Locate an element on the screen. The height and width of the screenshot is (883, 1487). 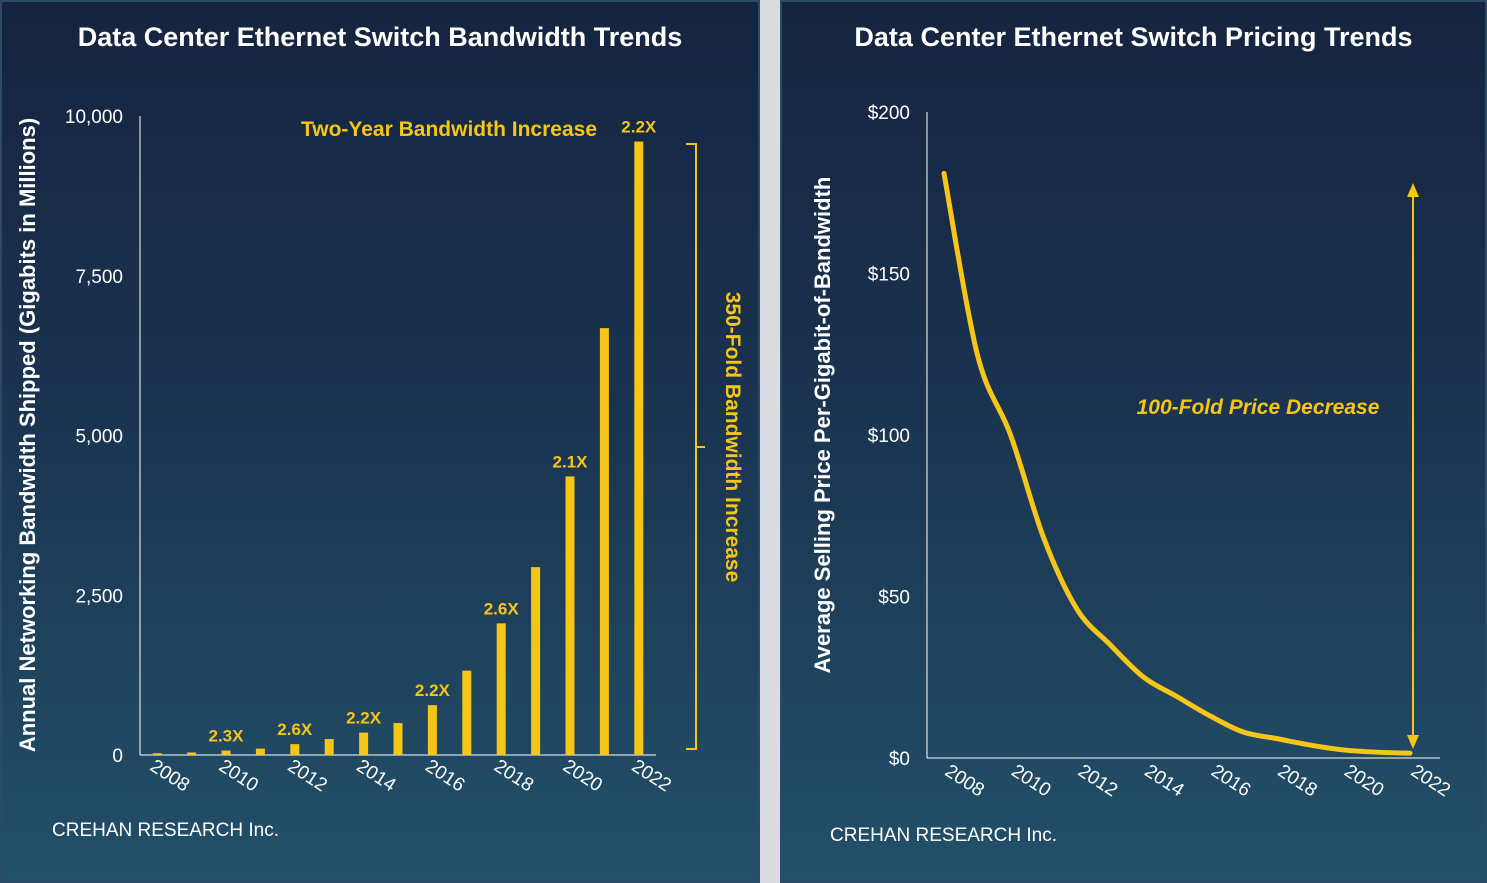
two-year-increase-annotation: Two-Year Bandwidth Increase is located at coordinates (449, 129).